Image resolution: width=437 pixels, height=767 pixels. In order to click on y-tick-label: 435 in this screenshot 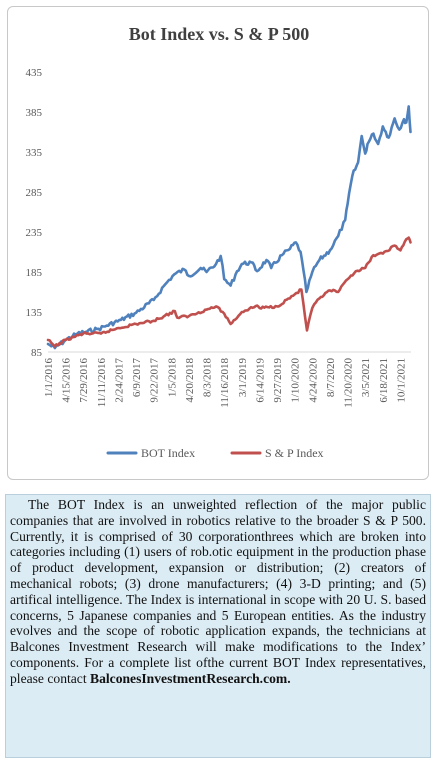, I will do `click(34, 73)`.